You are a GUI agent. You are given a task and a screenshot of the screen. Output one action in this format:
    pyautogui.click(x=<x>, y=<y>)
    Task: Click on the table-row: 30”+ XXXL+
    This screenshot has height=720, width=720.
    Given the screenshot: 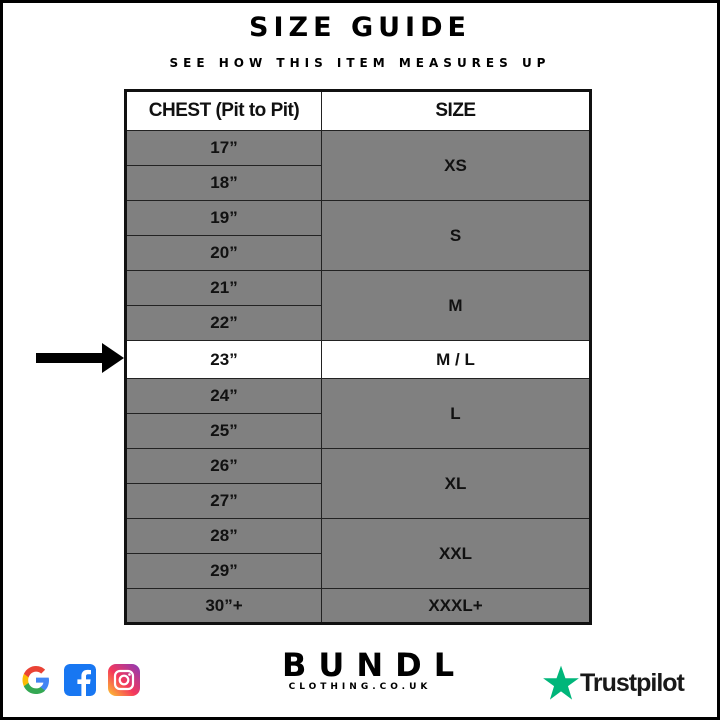 What is the action you would take?
    pyautogui.click(x=358, y=606)
    